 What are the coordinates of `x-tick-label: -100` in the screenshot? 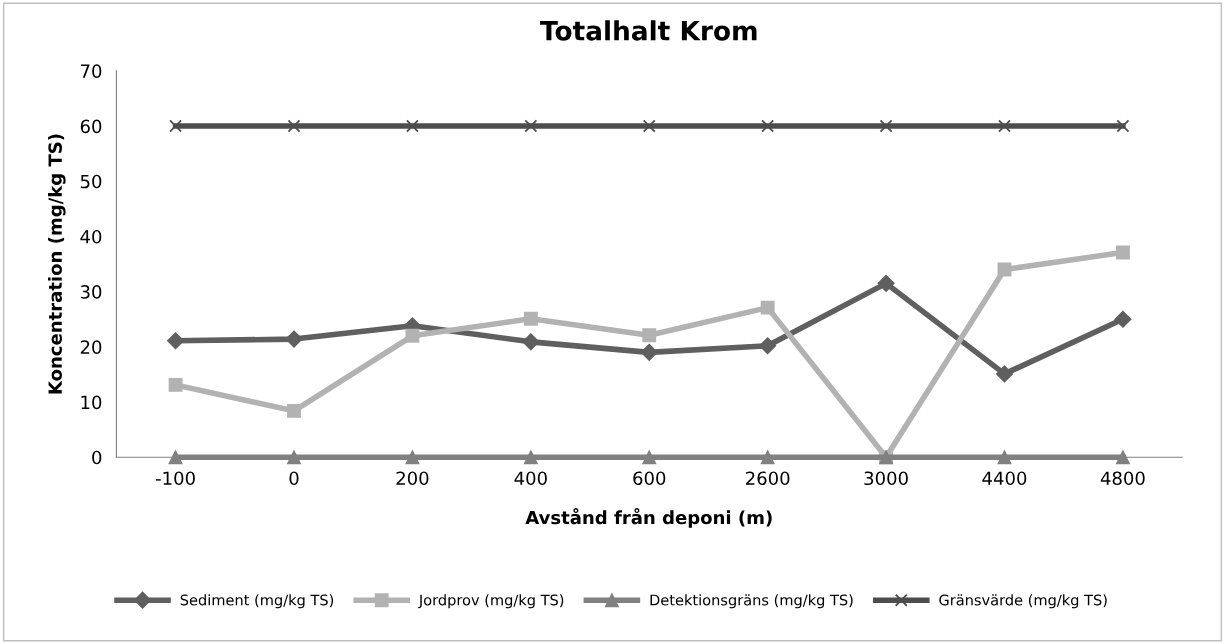 It's located at (175, 478).